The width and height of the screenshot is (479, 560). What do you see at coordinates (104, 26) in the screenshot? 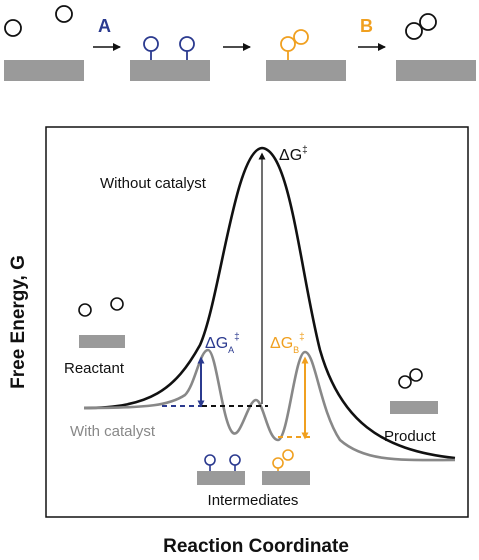
I see `step-a-label: A` at bounding box center [104, 26].